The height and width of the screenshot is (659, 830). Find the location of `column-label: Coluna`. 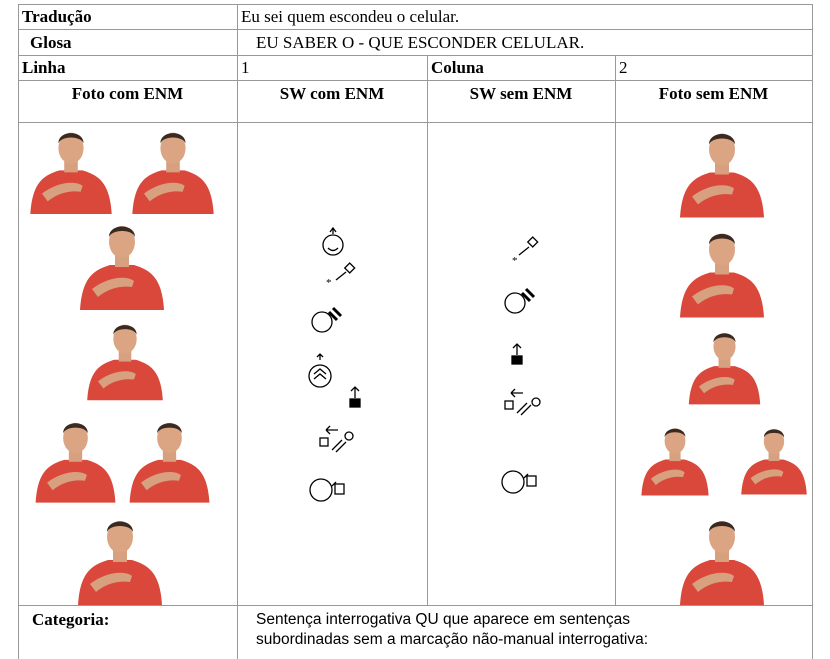

column-label: Coluna is located at coordinates (457, 67).